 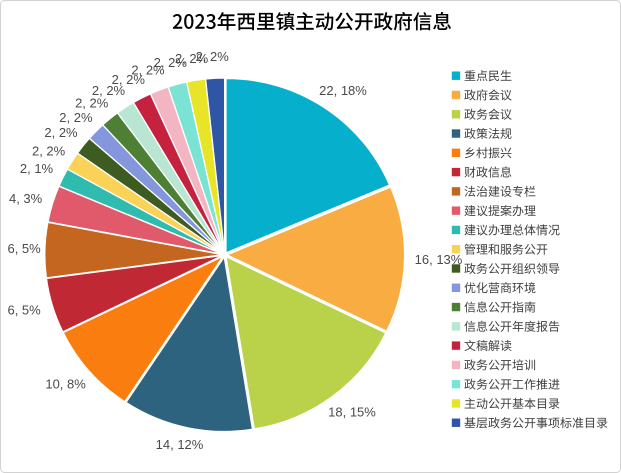 I want to click on svg-text: 22, 18%, so click(x=343, y=90).